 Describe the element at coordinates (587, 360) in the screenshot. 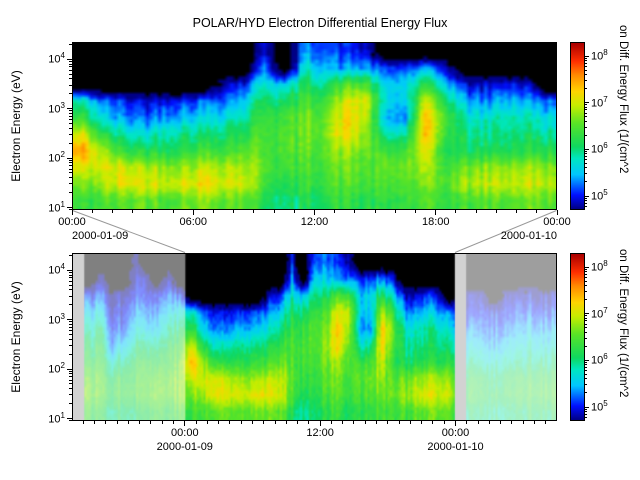

I see `colorbar-tick` at that location.